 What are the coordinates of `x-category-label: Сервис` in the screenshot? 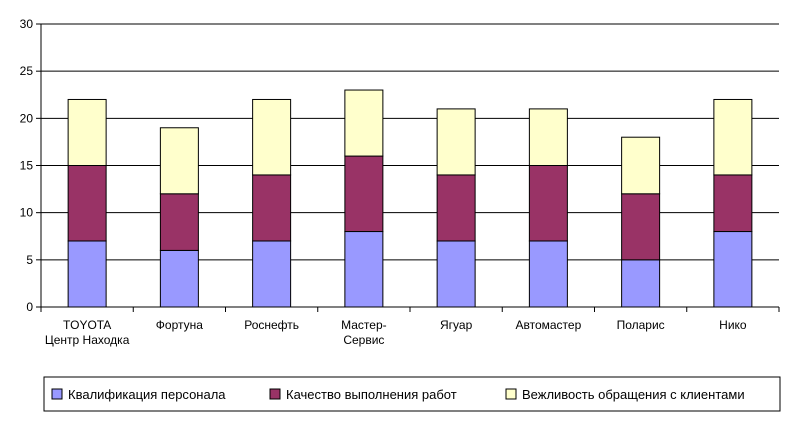 It's located at (363, 340).